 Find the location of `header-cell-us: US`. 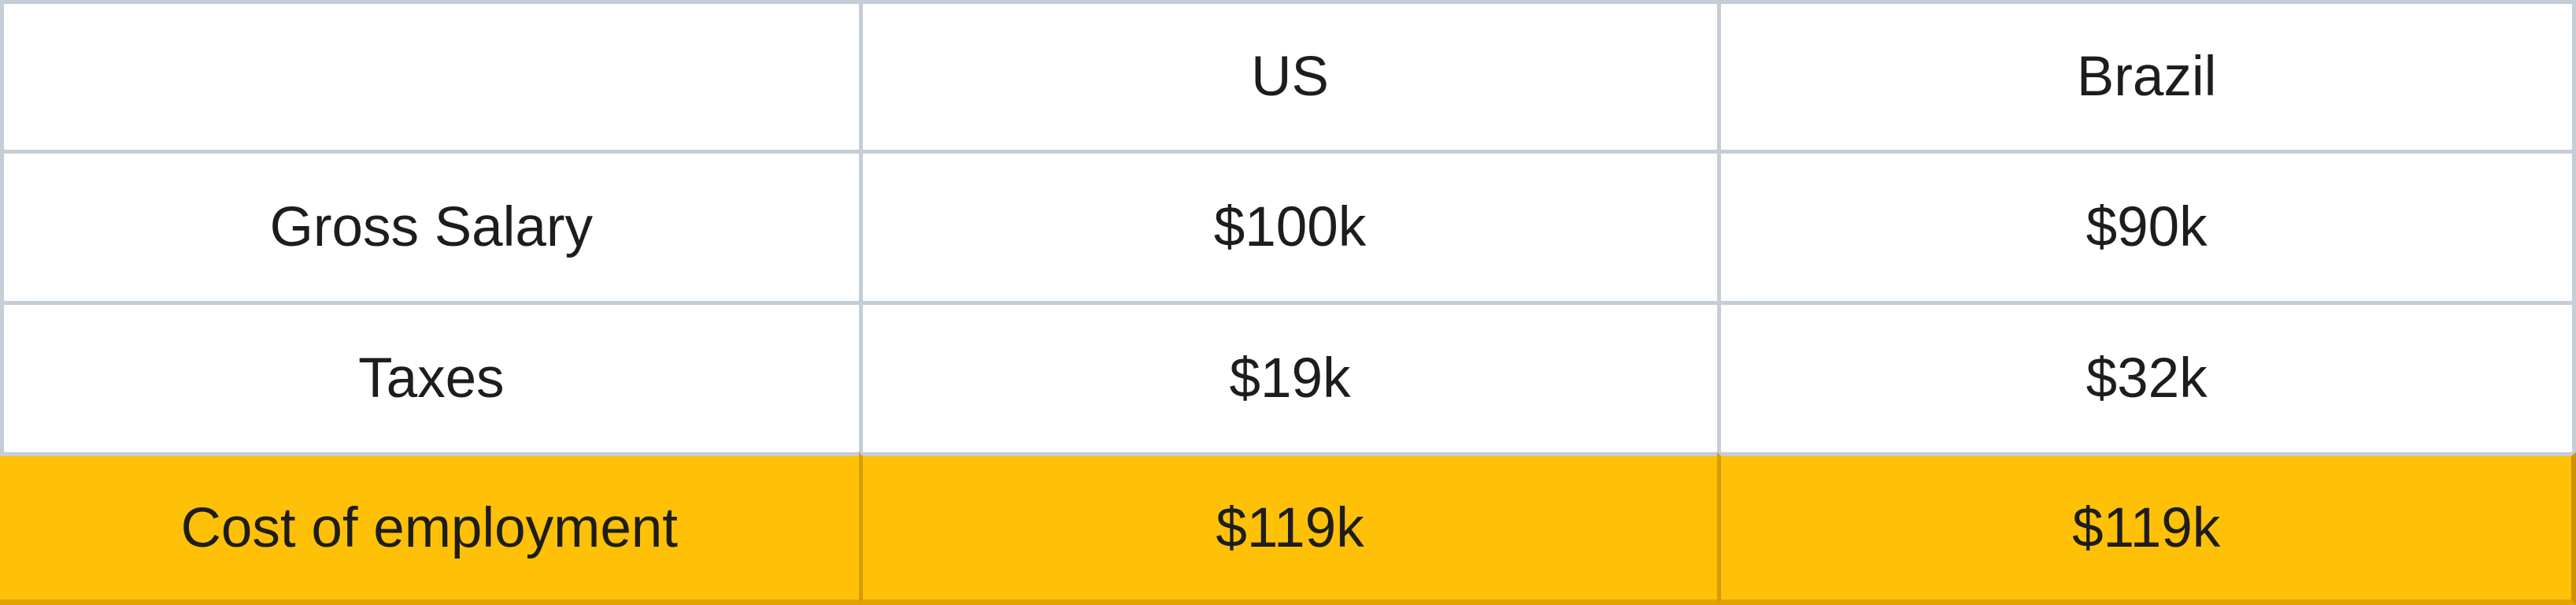

header-cell-us: US is located at coordinates (1288, 75).